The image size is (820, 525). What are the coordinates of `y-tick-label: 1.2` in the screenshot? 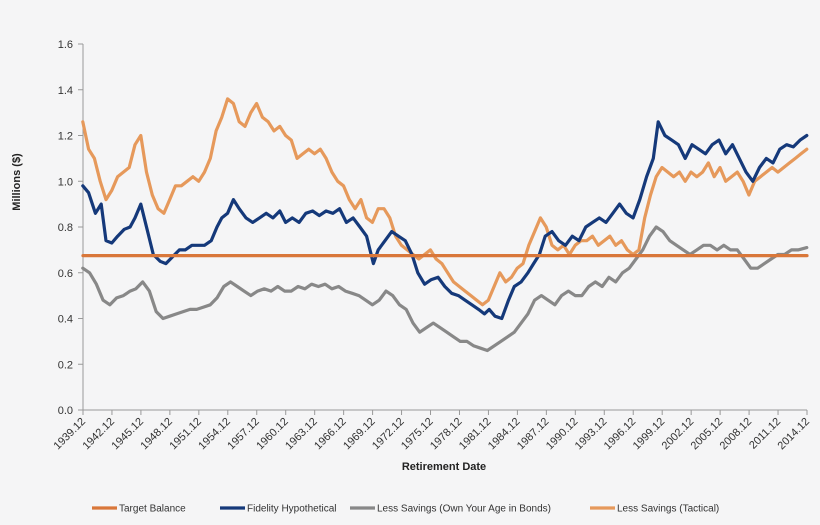 It's located at (65, 137).